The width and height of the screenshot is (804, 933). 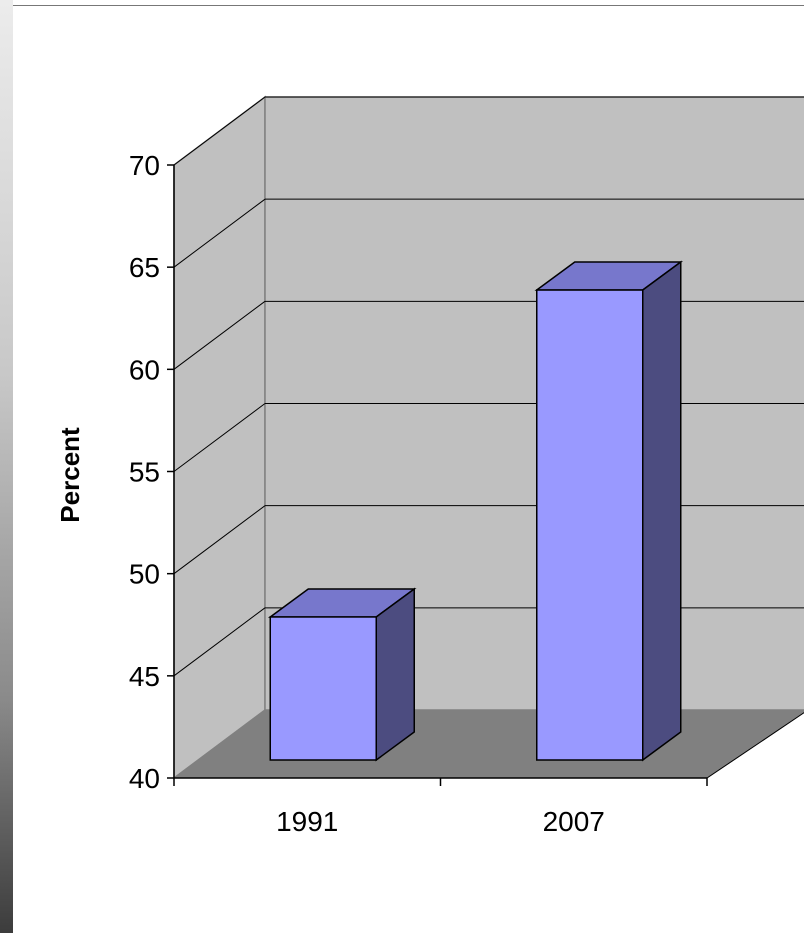 What do you see at coordinates (144, 267) in the screenshot?
I see `y-tick-label: 65` at bounding box center [144, 267].